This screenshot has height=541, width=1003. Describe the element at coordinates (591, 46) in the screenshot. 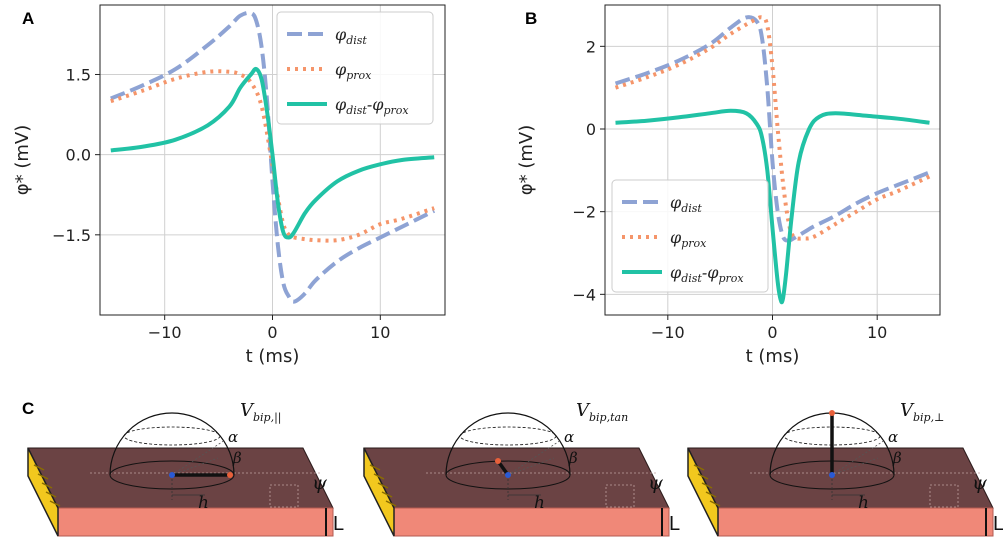

I see `y-tick-label: 2` at that location.